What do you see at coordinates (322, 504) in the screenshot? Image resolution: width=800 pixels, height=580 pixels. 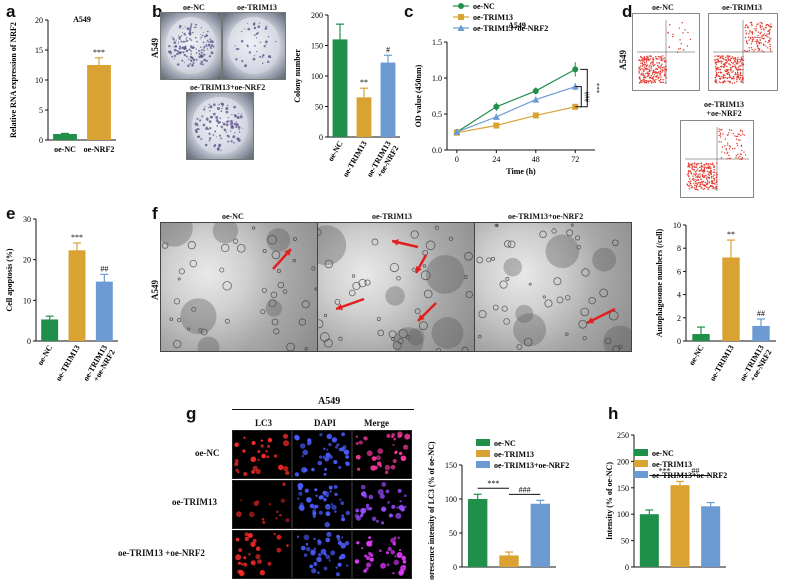 I see `fluor-dapi-trim` at bounding box center [322, 504].